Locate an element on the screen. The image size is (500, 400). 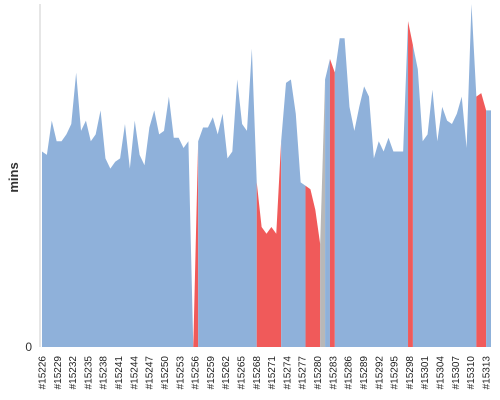
x-tick-label: #15277 is located at coordinates (303, 373).